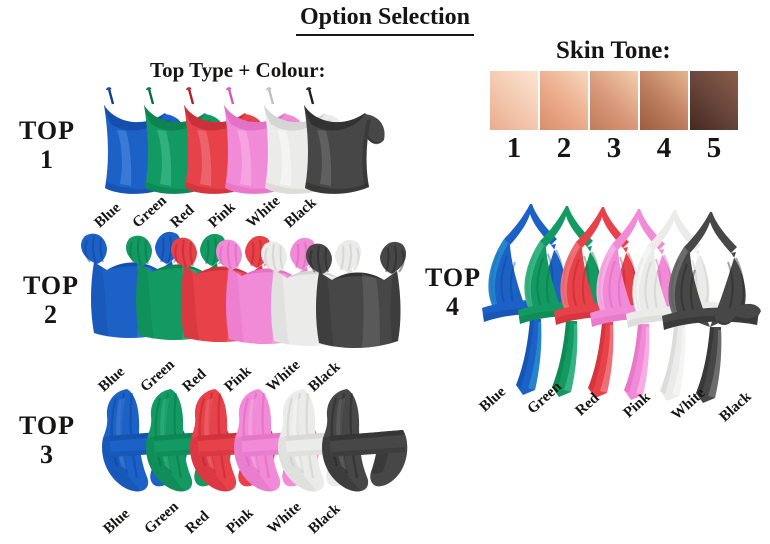  I want to click on top3-red-label: Red, so click(197, 523).